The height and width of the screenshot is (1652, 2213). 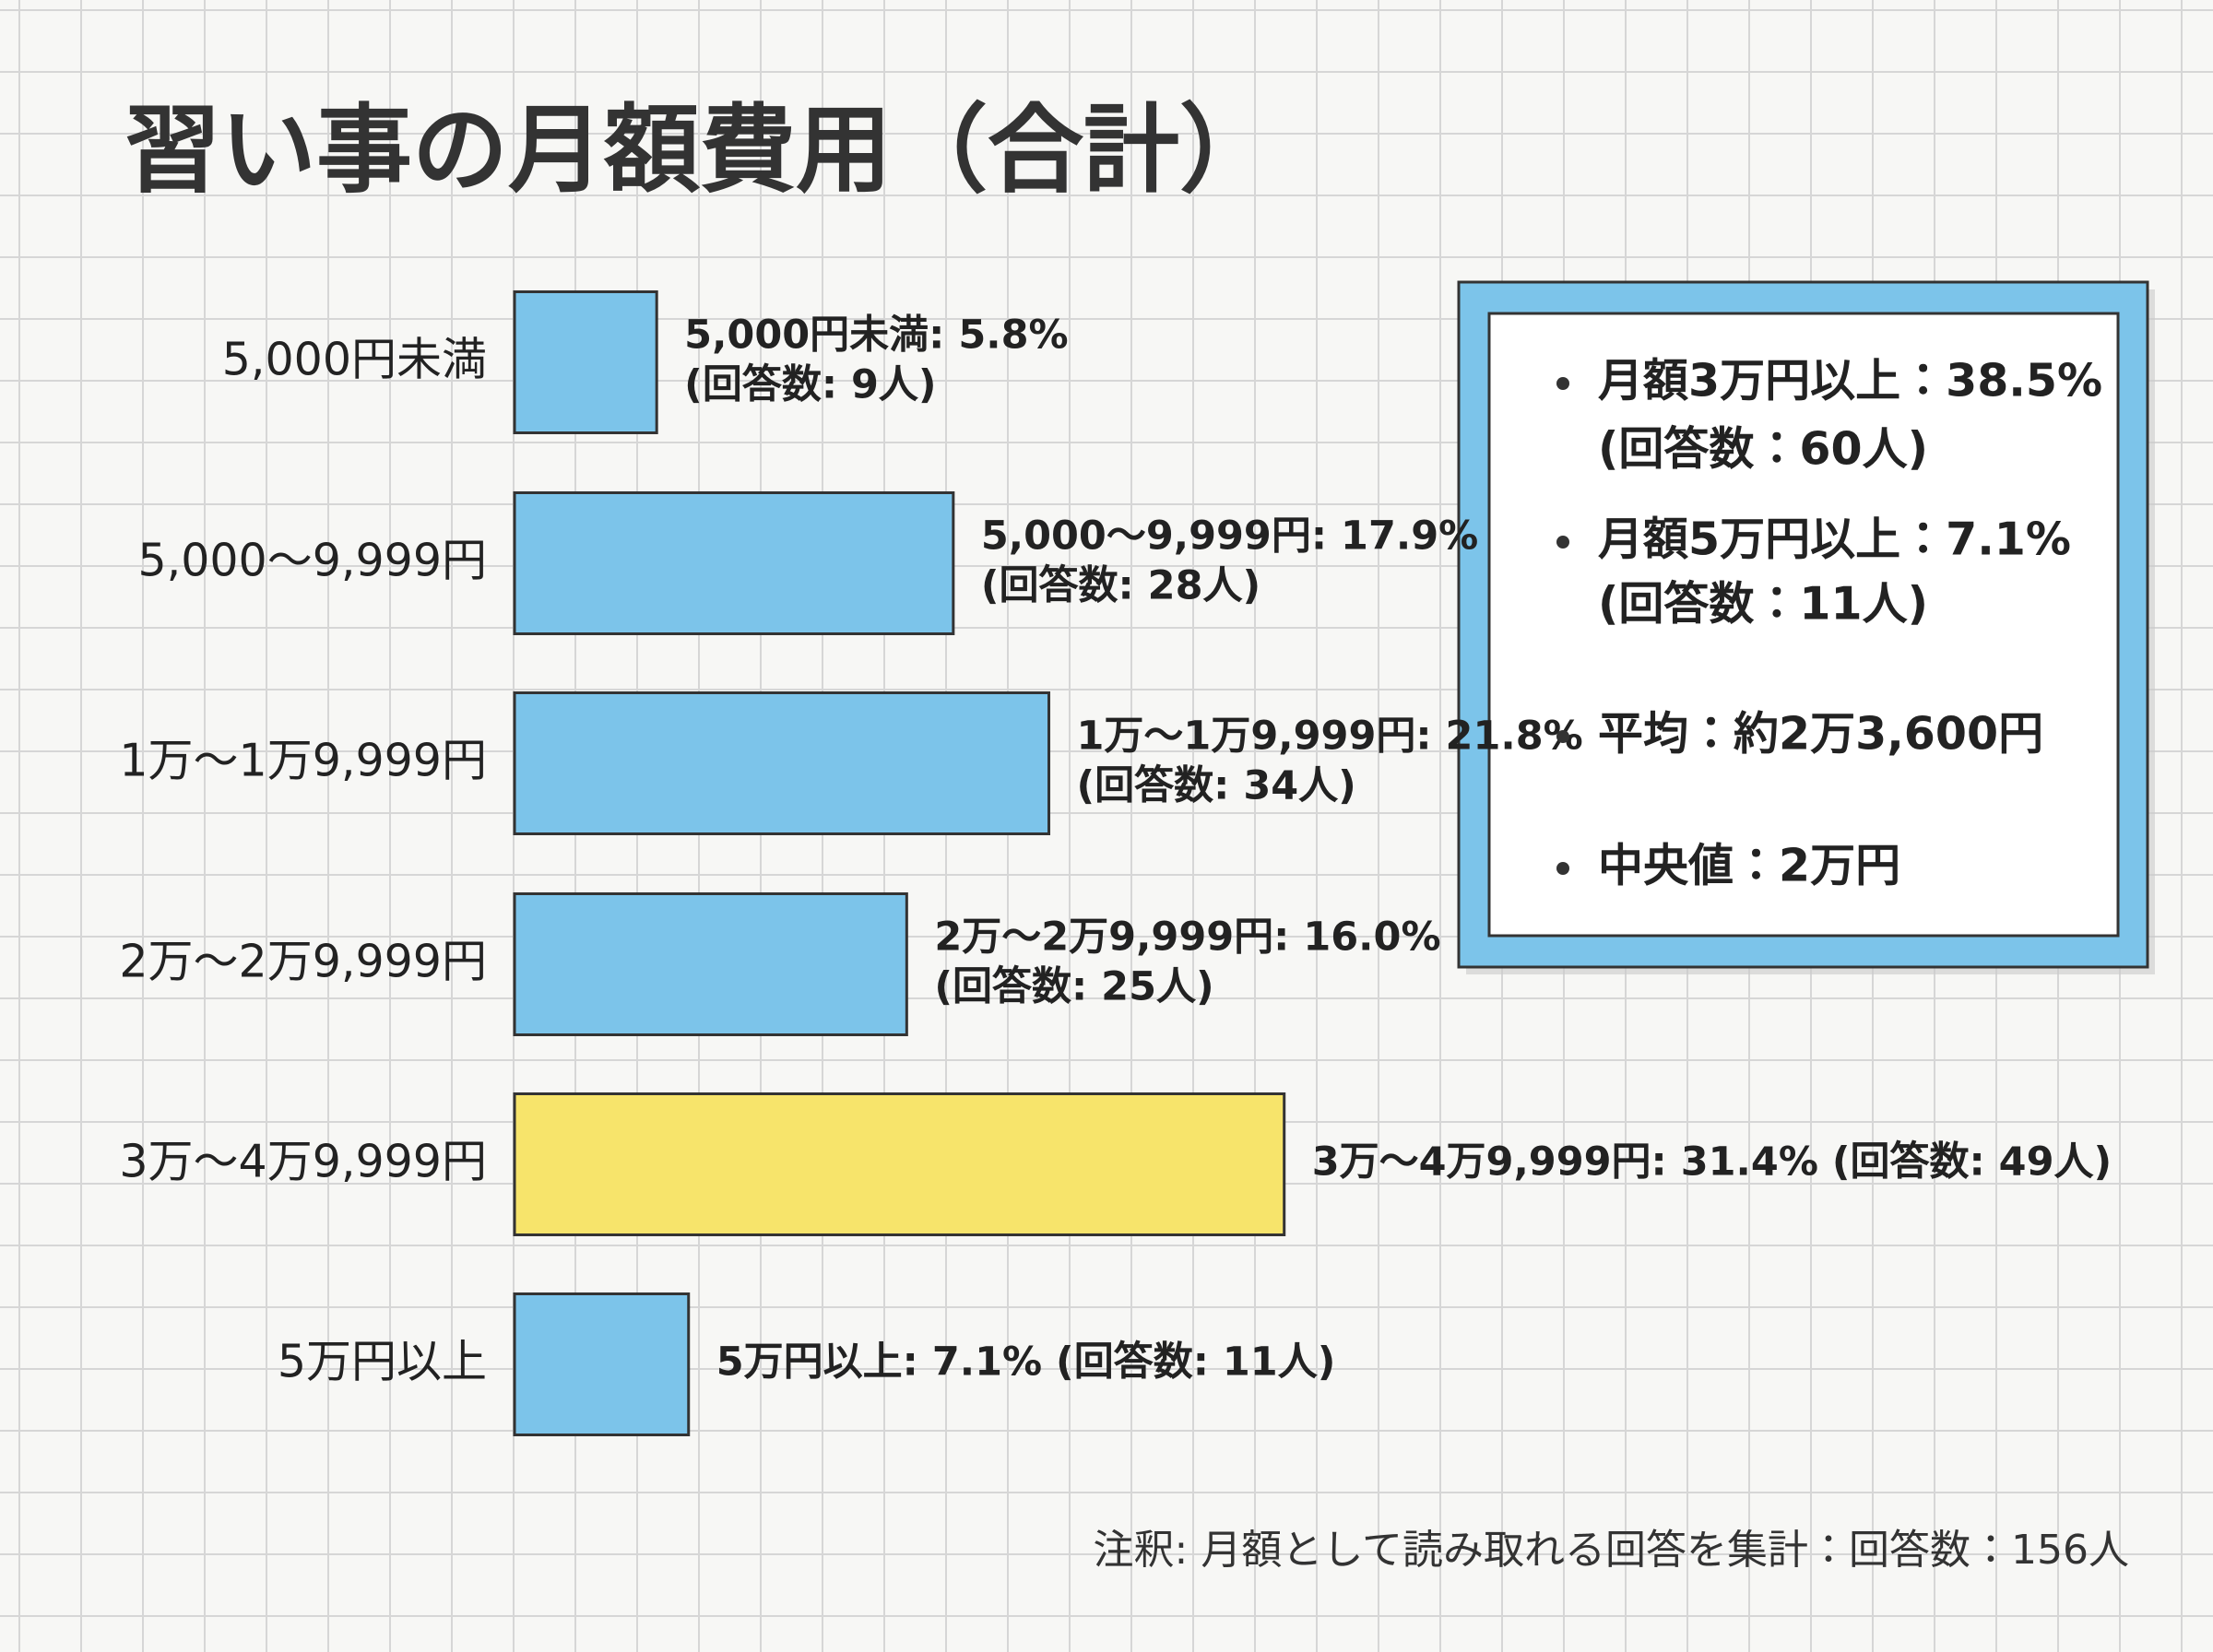 I want to click on category-label: 1万〜1万9,999円, so click(x=303, y=761).